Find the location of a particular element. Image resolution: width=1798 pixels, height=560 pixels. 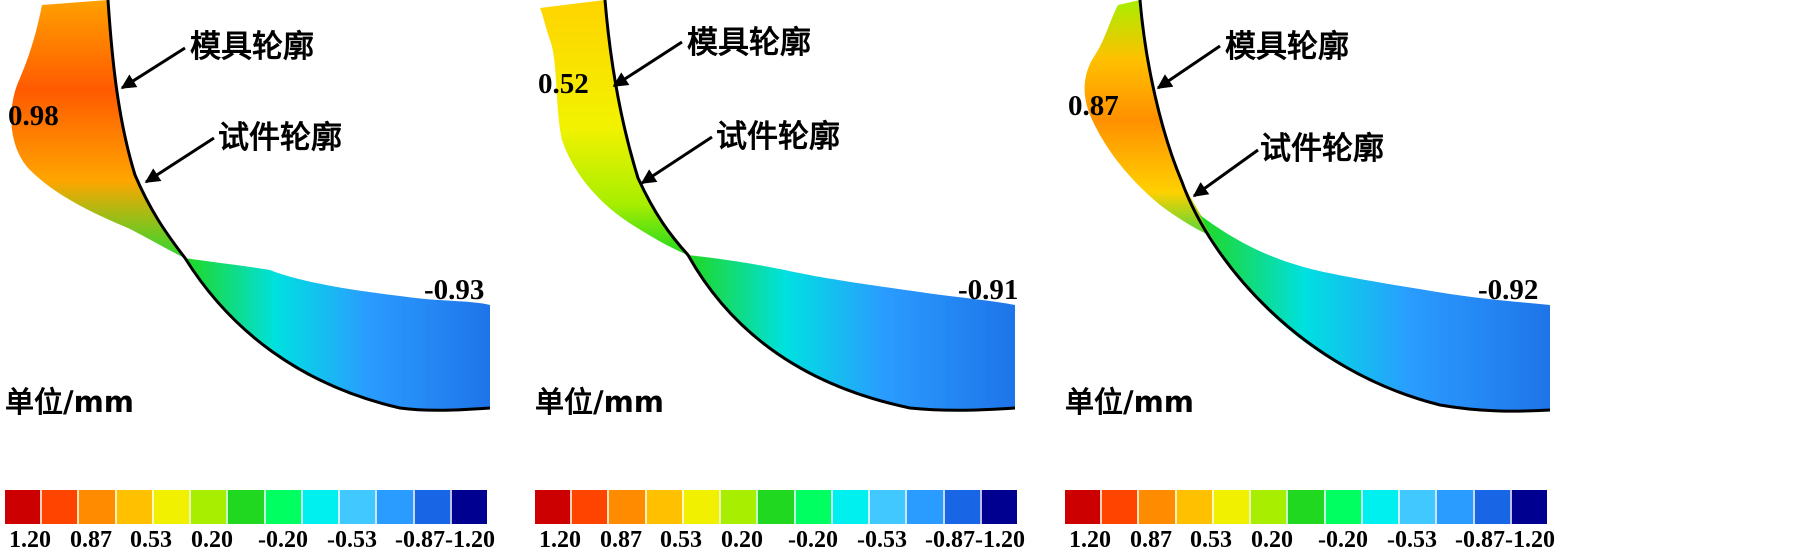

max-deviation-value: 0.98 is located at coordinates (33, 116).